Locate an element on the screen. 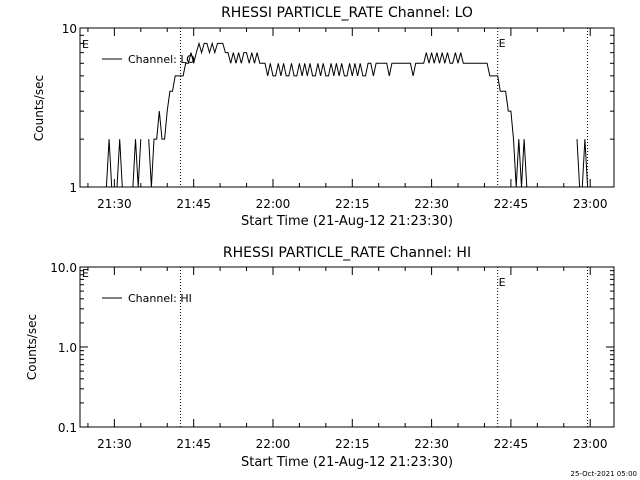 The height and width of the screenshot is (480, 640). chart-title: RHESSI PARTICLE_RATE Channel: HI is located at coordinates (347, 253).